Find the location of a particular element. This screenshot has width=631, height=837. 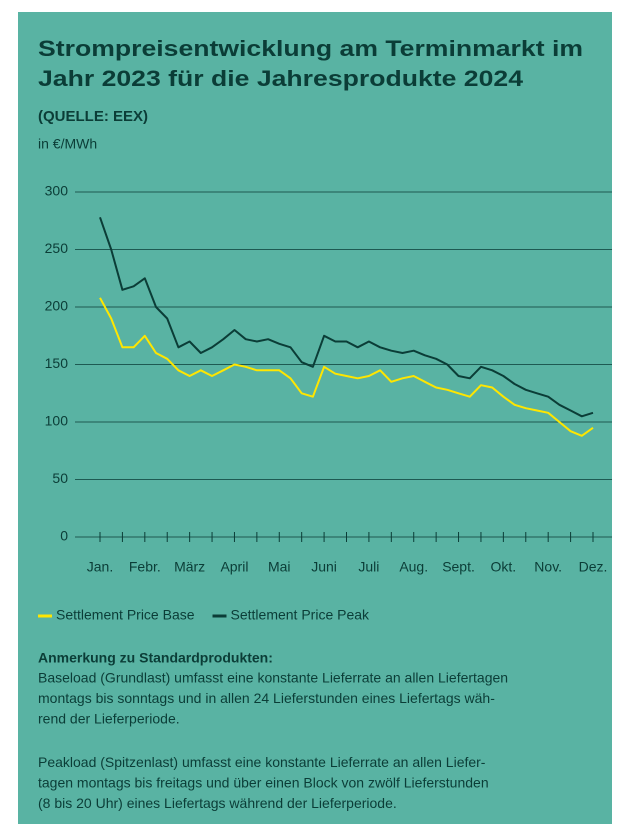

notes-line: rend der Lieferperiode. is located at coordinates (109, 719).